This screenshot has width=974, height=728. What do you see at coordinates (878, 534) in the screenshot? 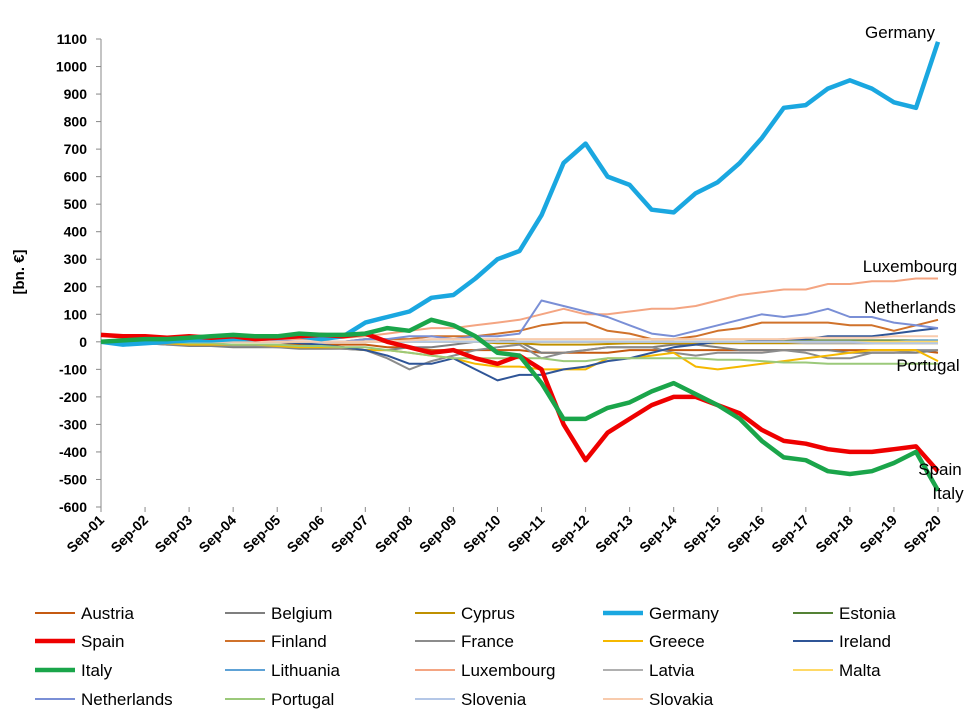
I see `x-tick-label: Sep-19` at bounding box center [878, 534].